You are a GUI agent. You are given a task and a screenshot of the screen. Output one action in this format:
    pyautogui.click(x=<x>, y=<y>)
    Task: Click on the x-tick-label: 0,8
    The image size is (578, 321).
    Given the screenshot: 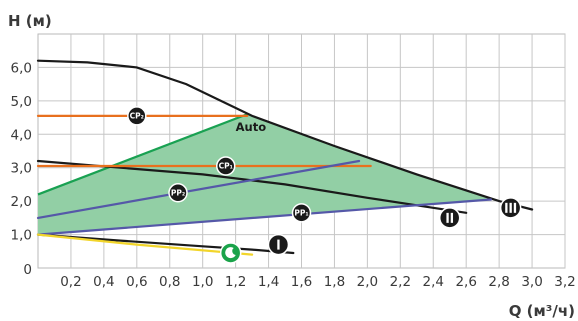 What is the action you would take?
    pyautogui.click(x=169, y=282)
    